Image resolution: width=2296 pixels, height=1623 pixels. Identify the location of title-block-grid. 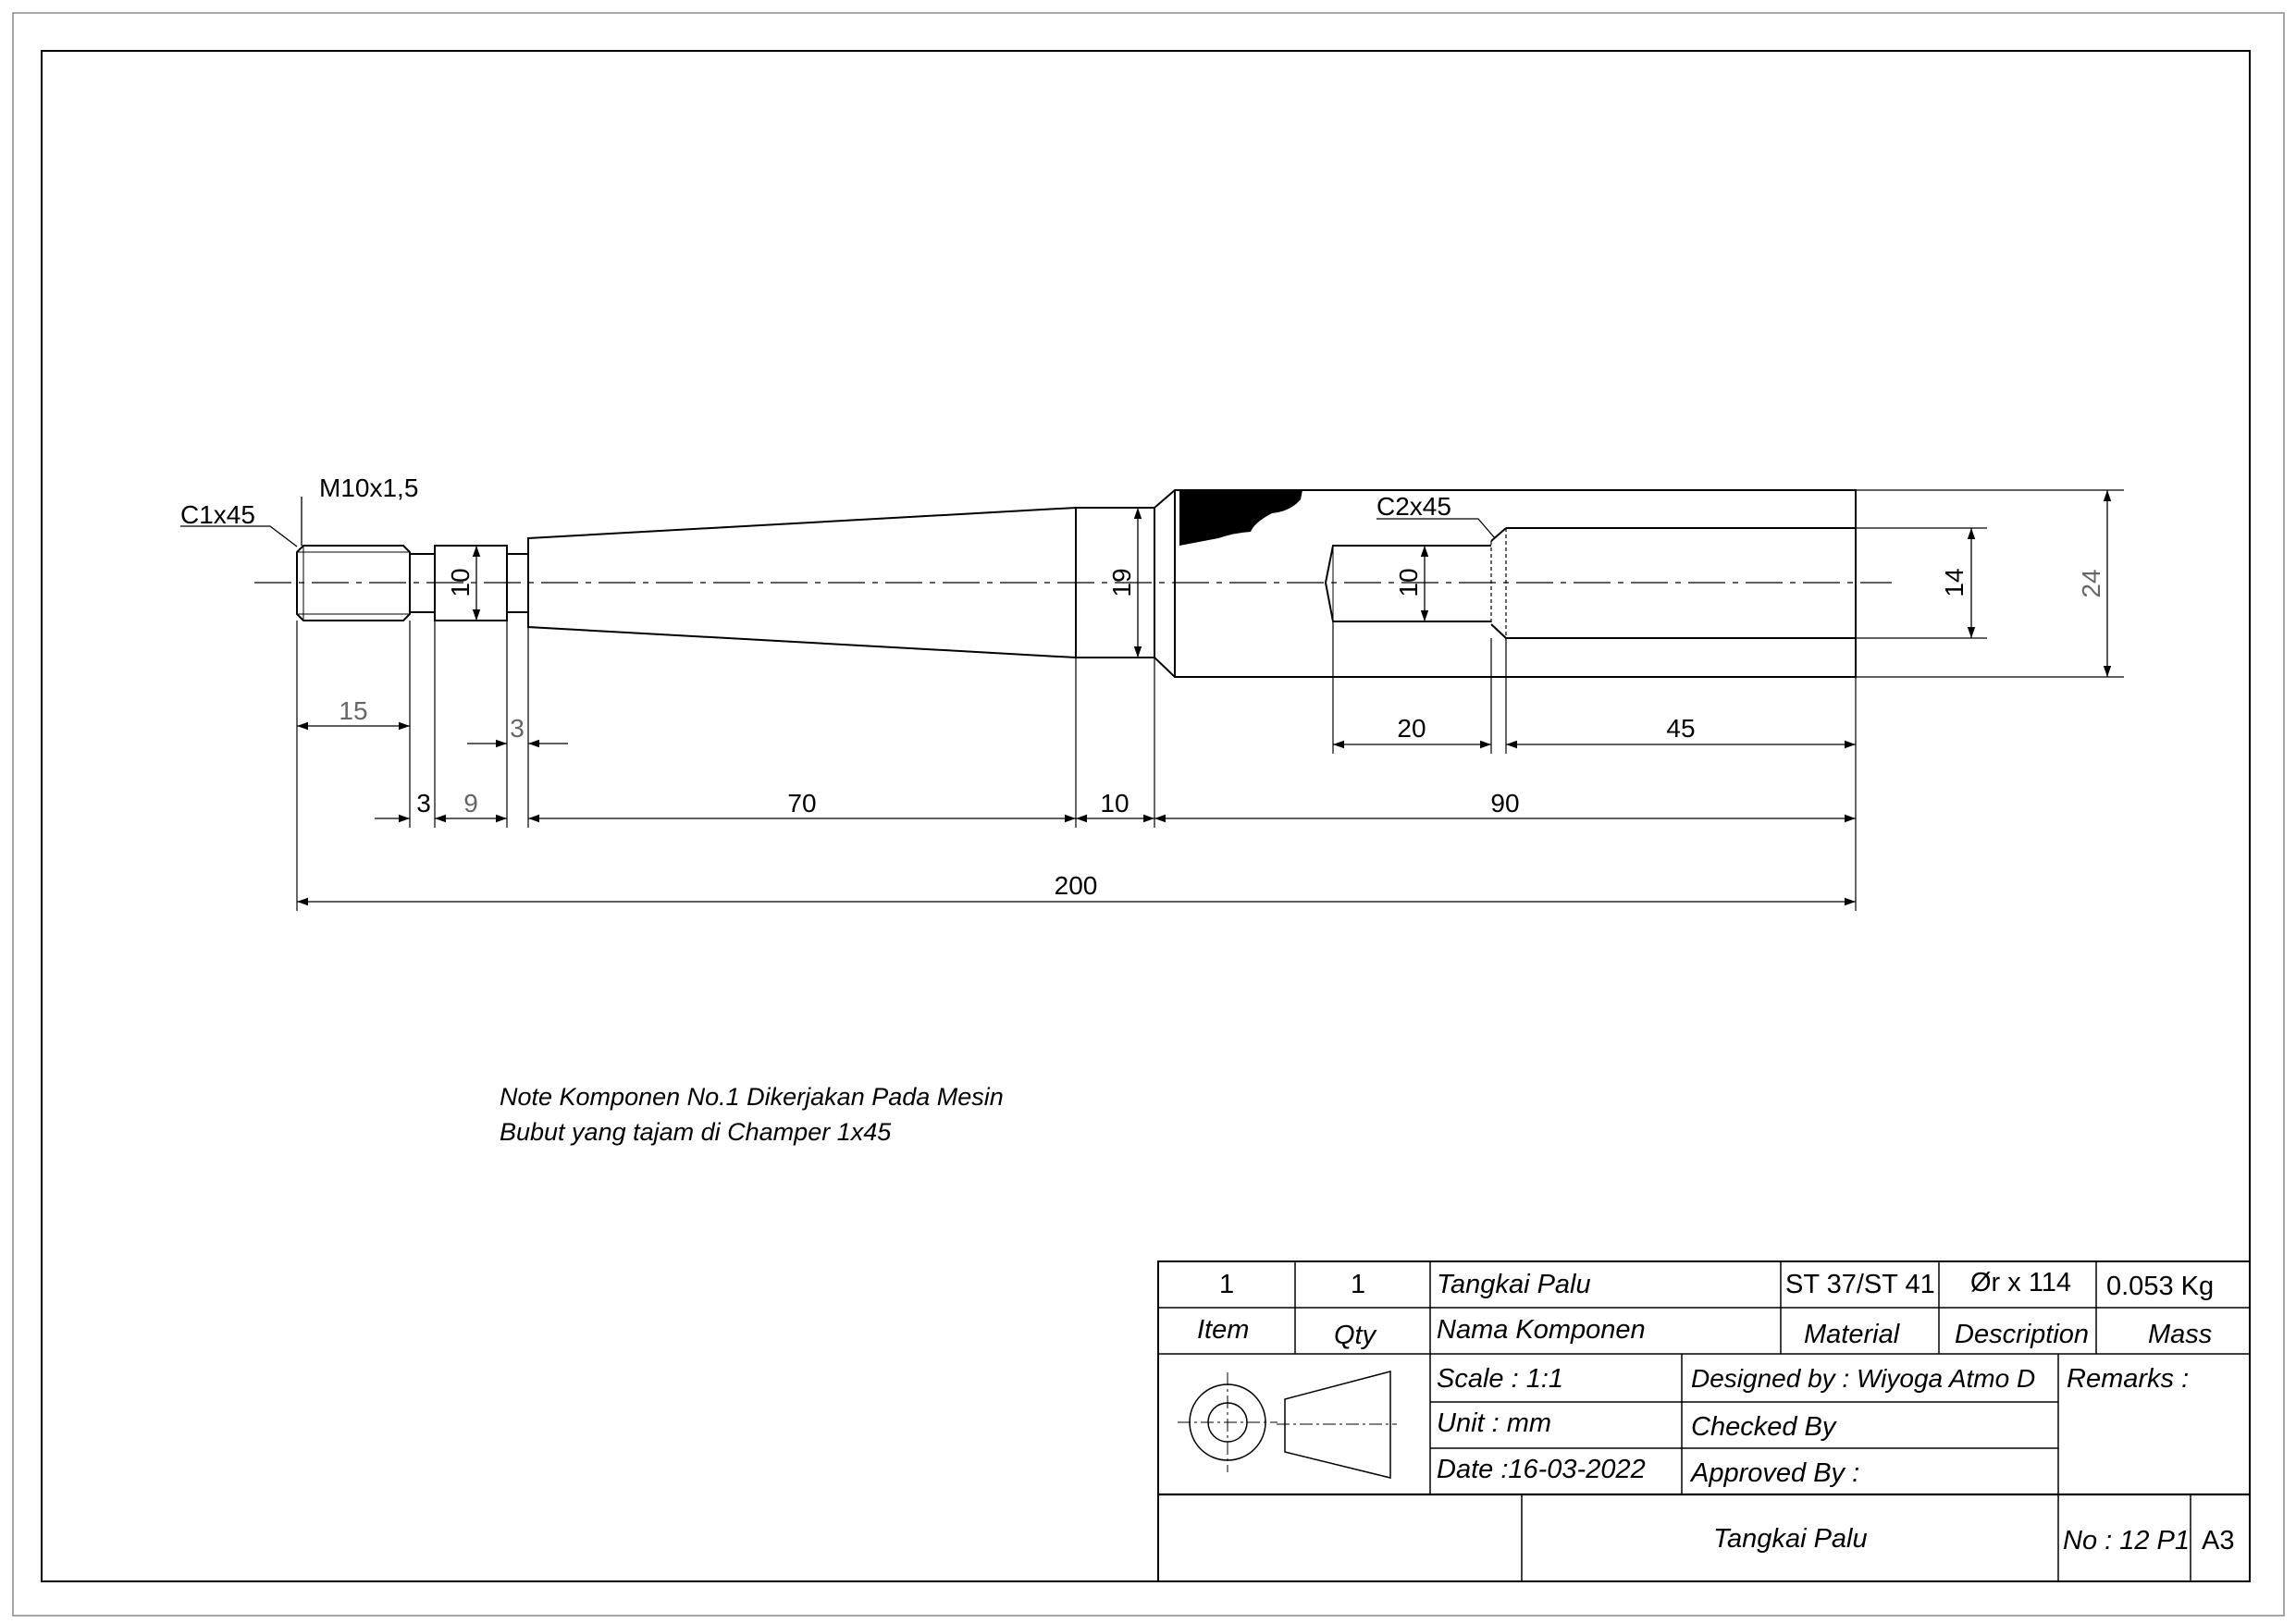
(1704, 1421).